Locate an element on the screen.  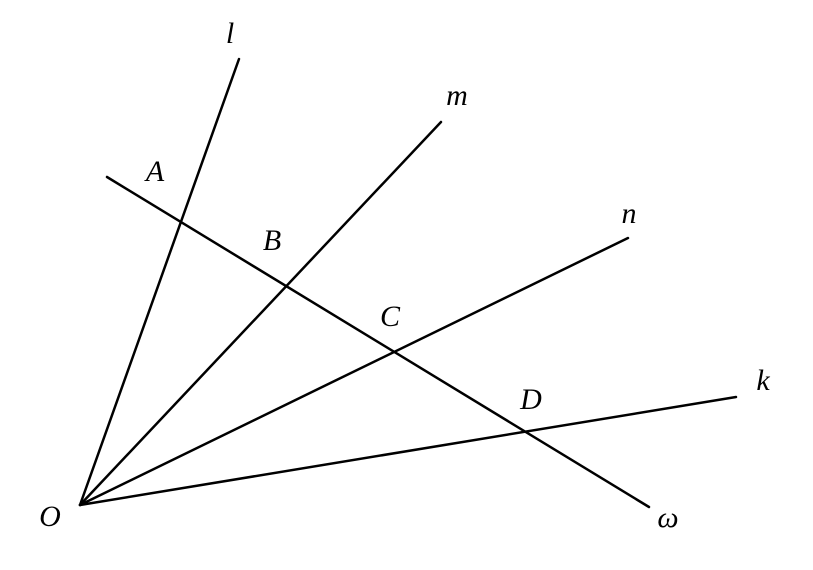
point-label: D is located at coordinates (530, 399).